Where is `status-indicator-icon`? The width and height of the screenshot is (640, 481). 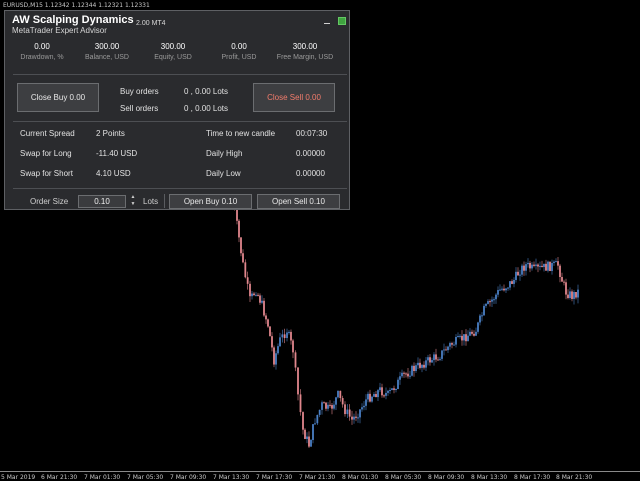 status-indicator-icon is located at coordinates (342, 21).